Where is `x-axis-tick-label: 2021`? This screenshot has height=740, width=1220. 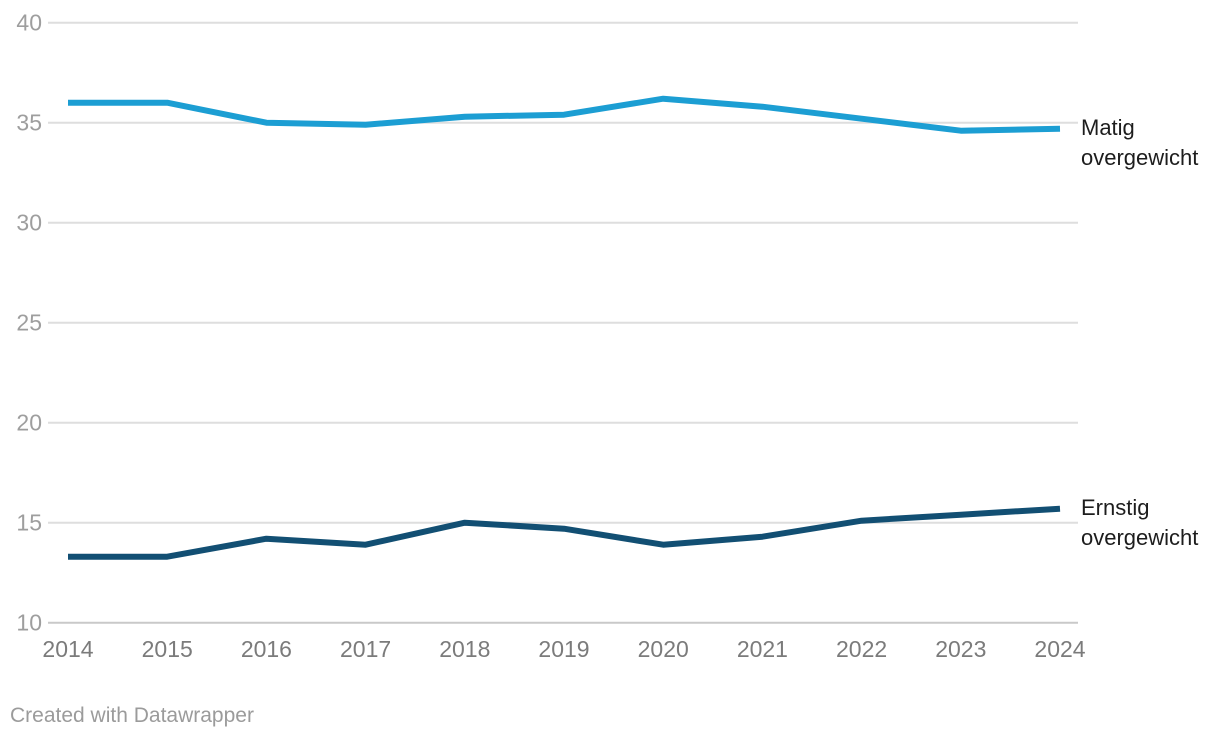 x-axis-tick-label: 2021 is located at coordinates (762, 649).